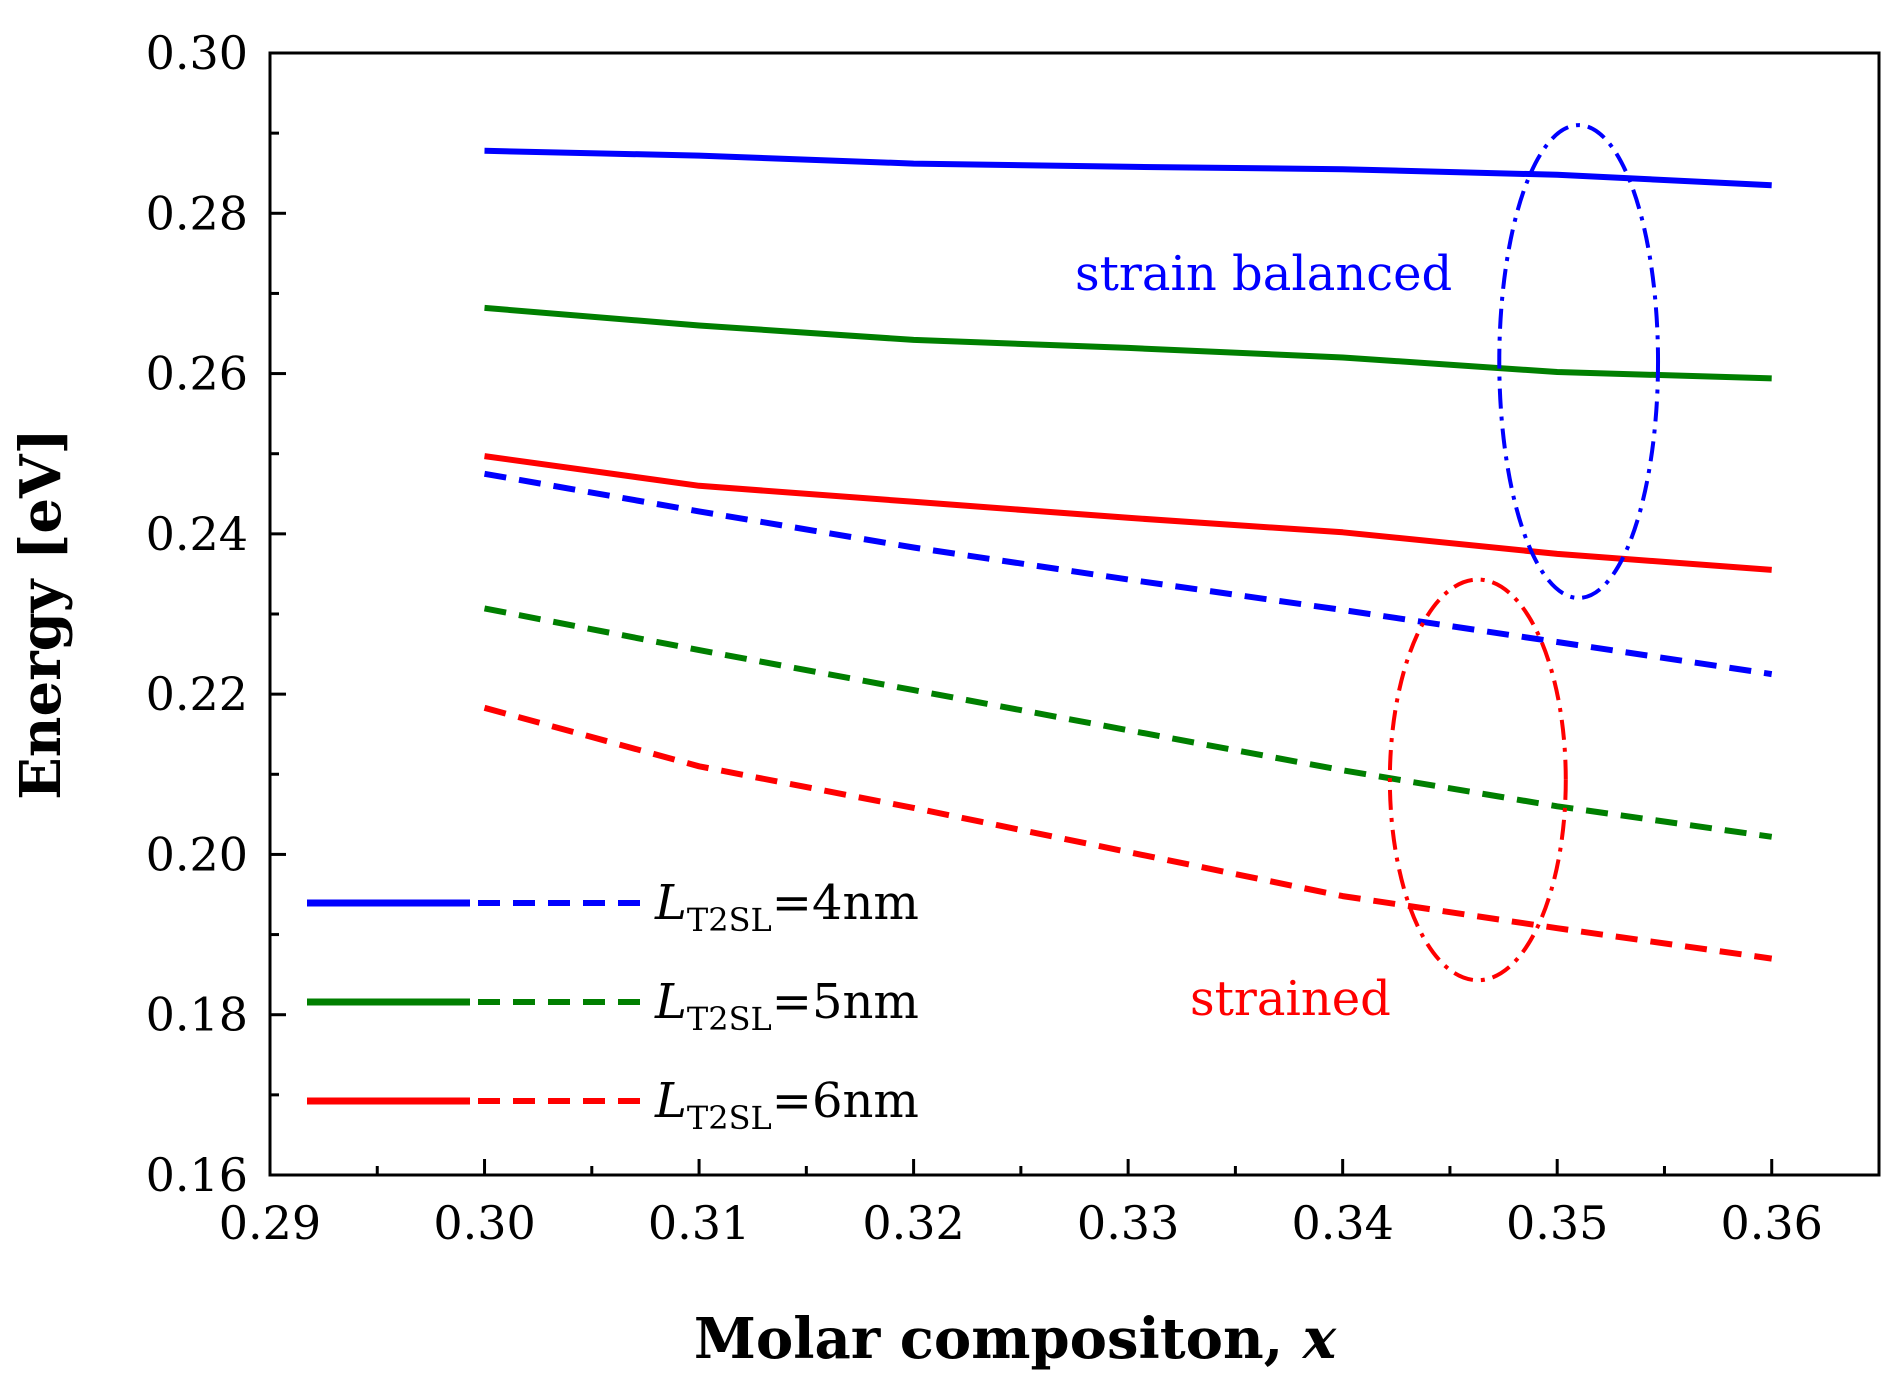 The image size is (1890, 1384). What do you see at coordinates (1319, 1339) in the screenshot?
I see `x-axis-title-var: x` at bounding box center [1319, 1339].